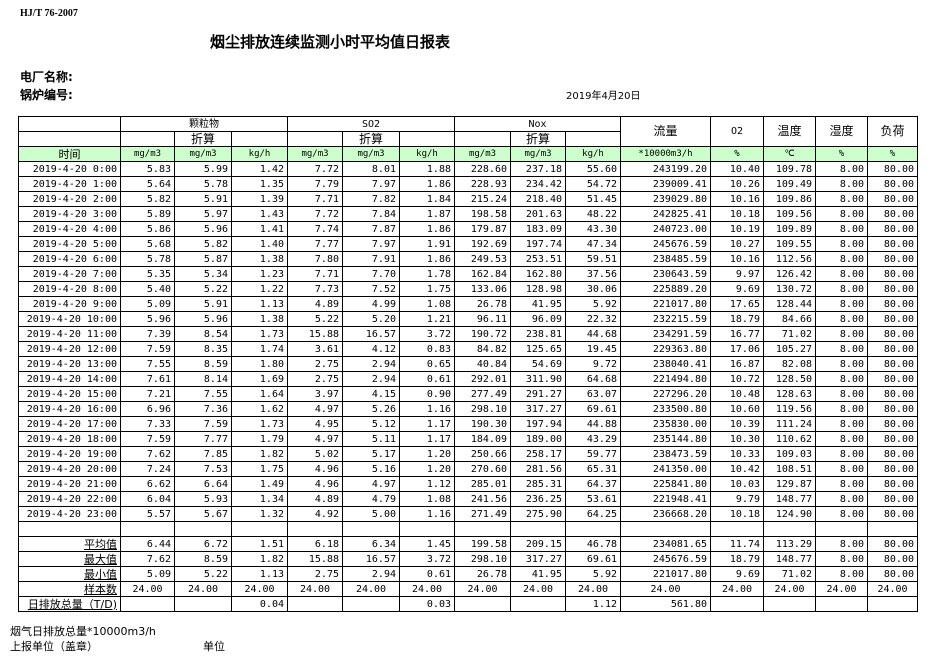 The image size is (935, 657). I want to click on value-cell: 239009.41, so click(665, 184).